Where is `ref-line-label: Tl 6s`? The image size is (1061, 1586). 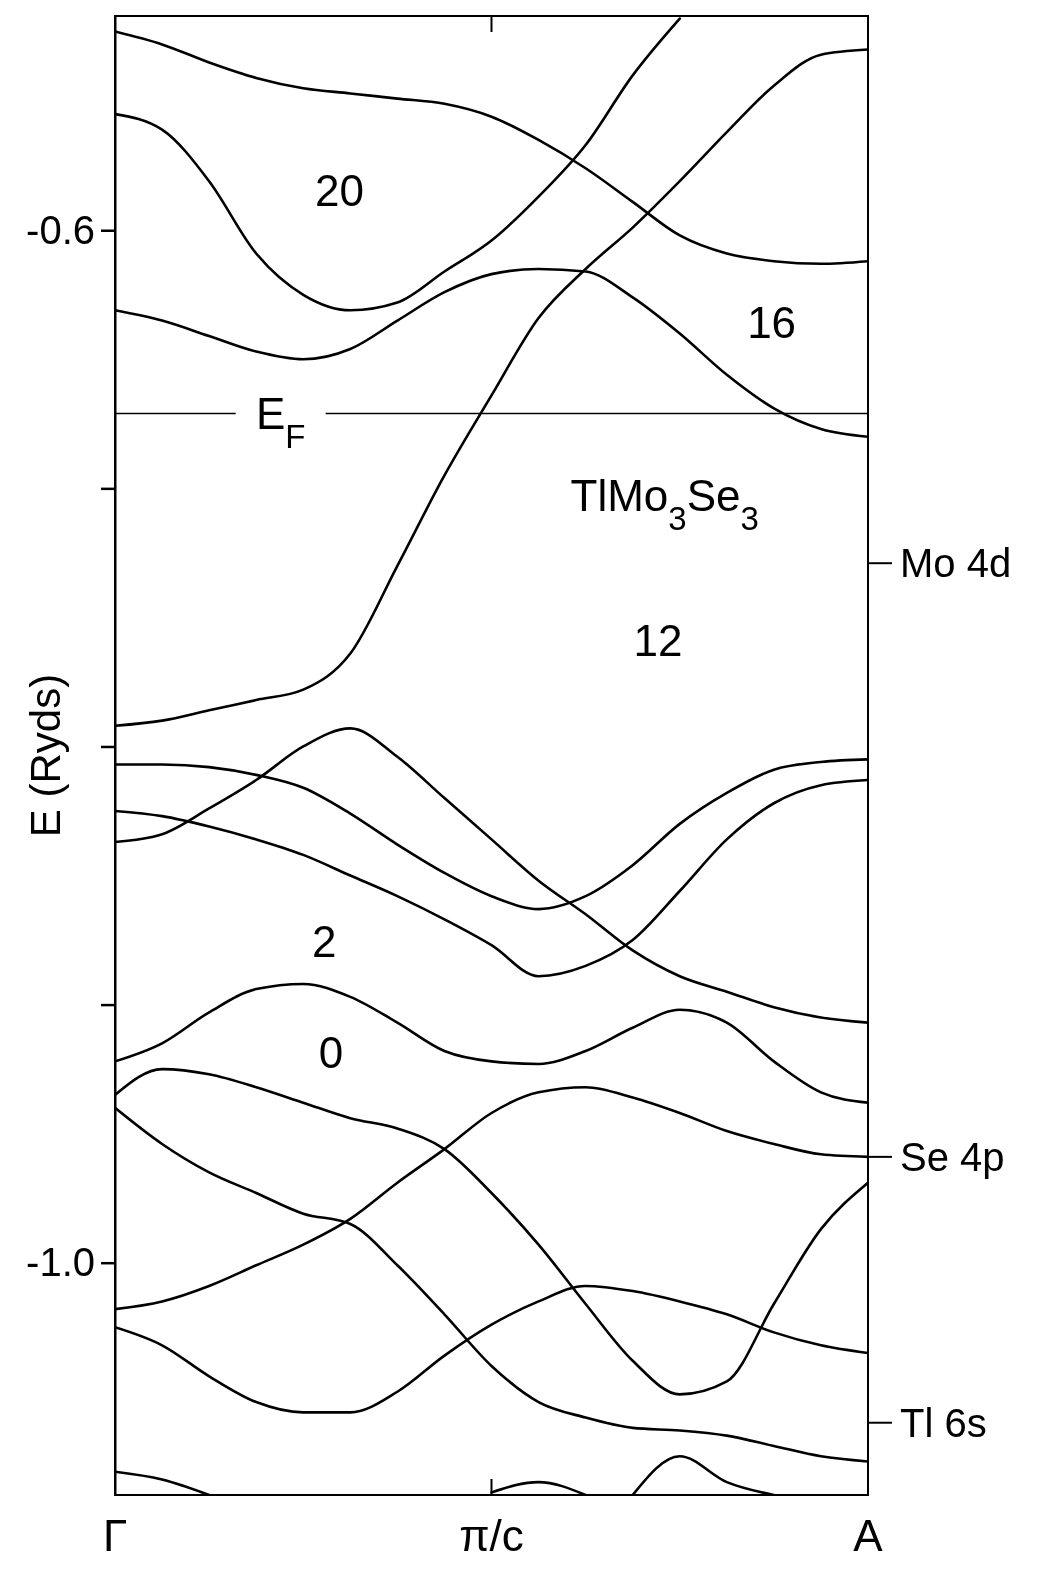 ref-line-label: Tl 6s is located at coordinates (943, 1422).